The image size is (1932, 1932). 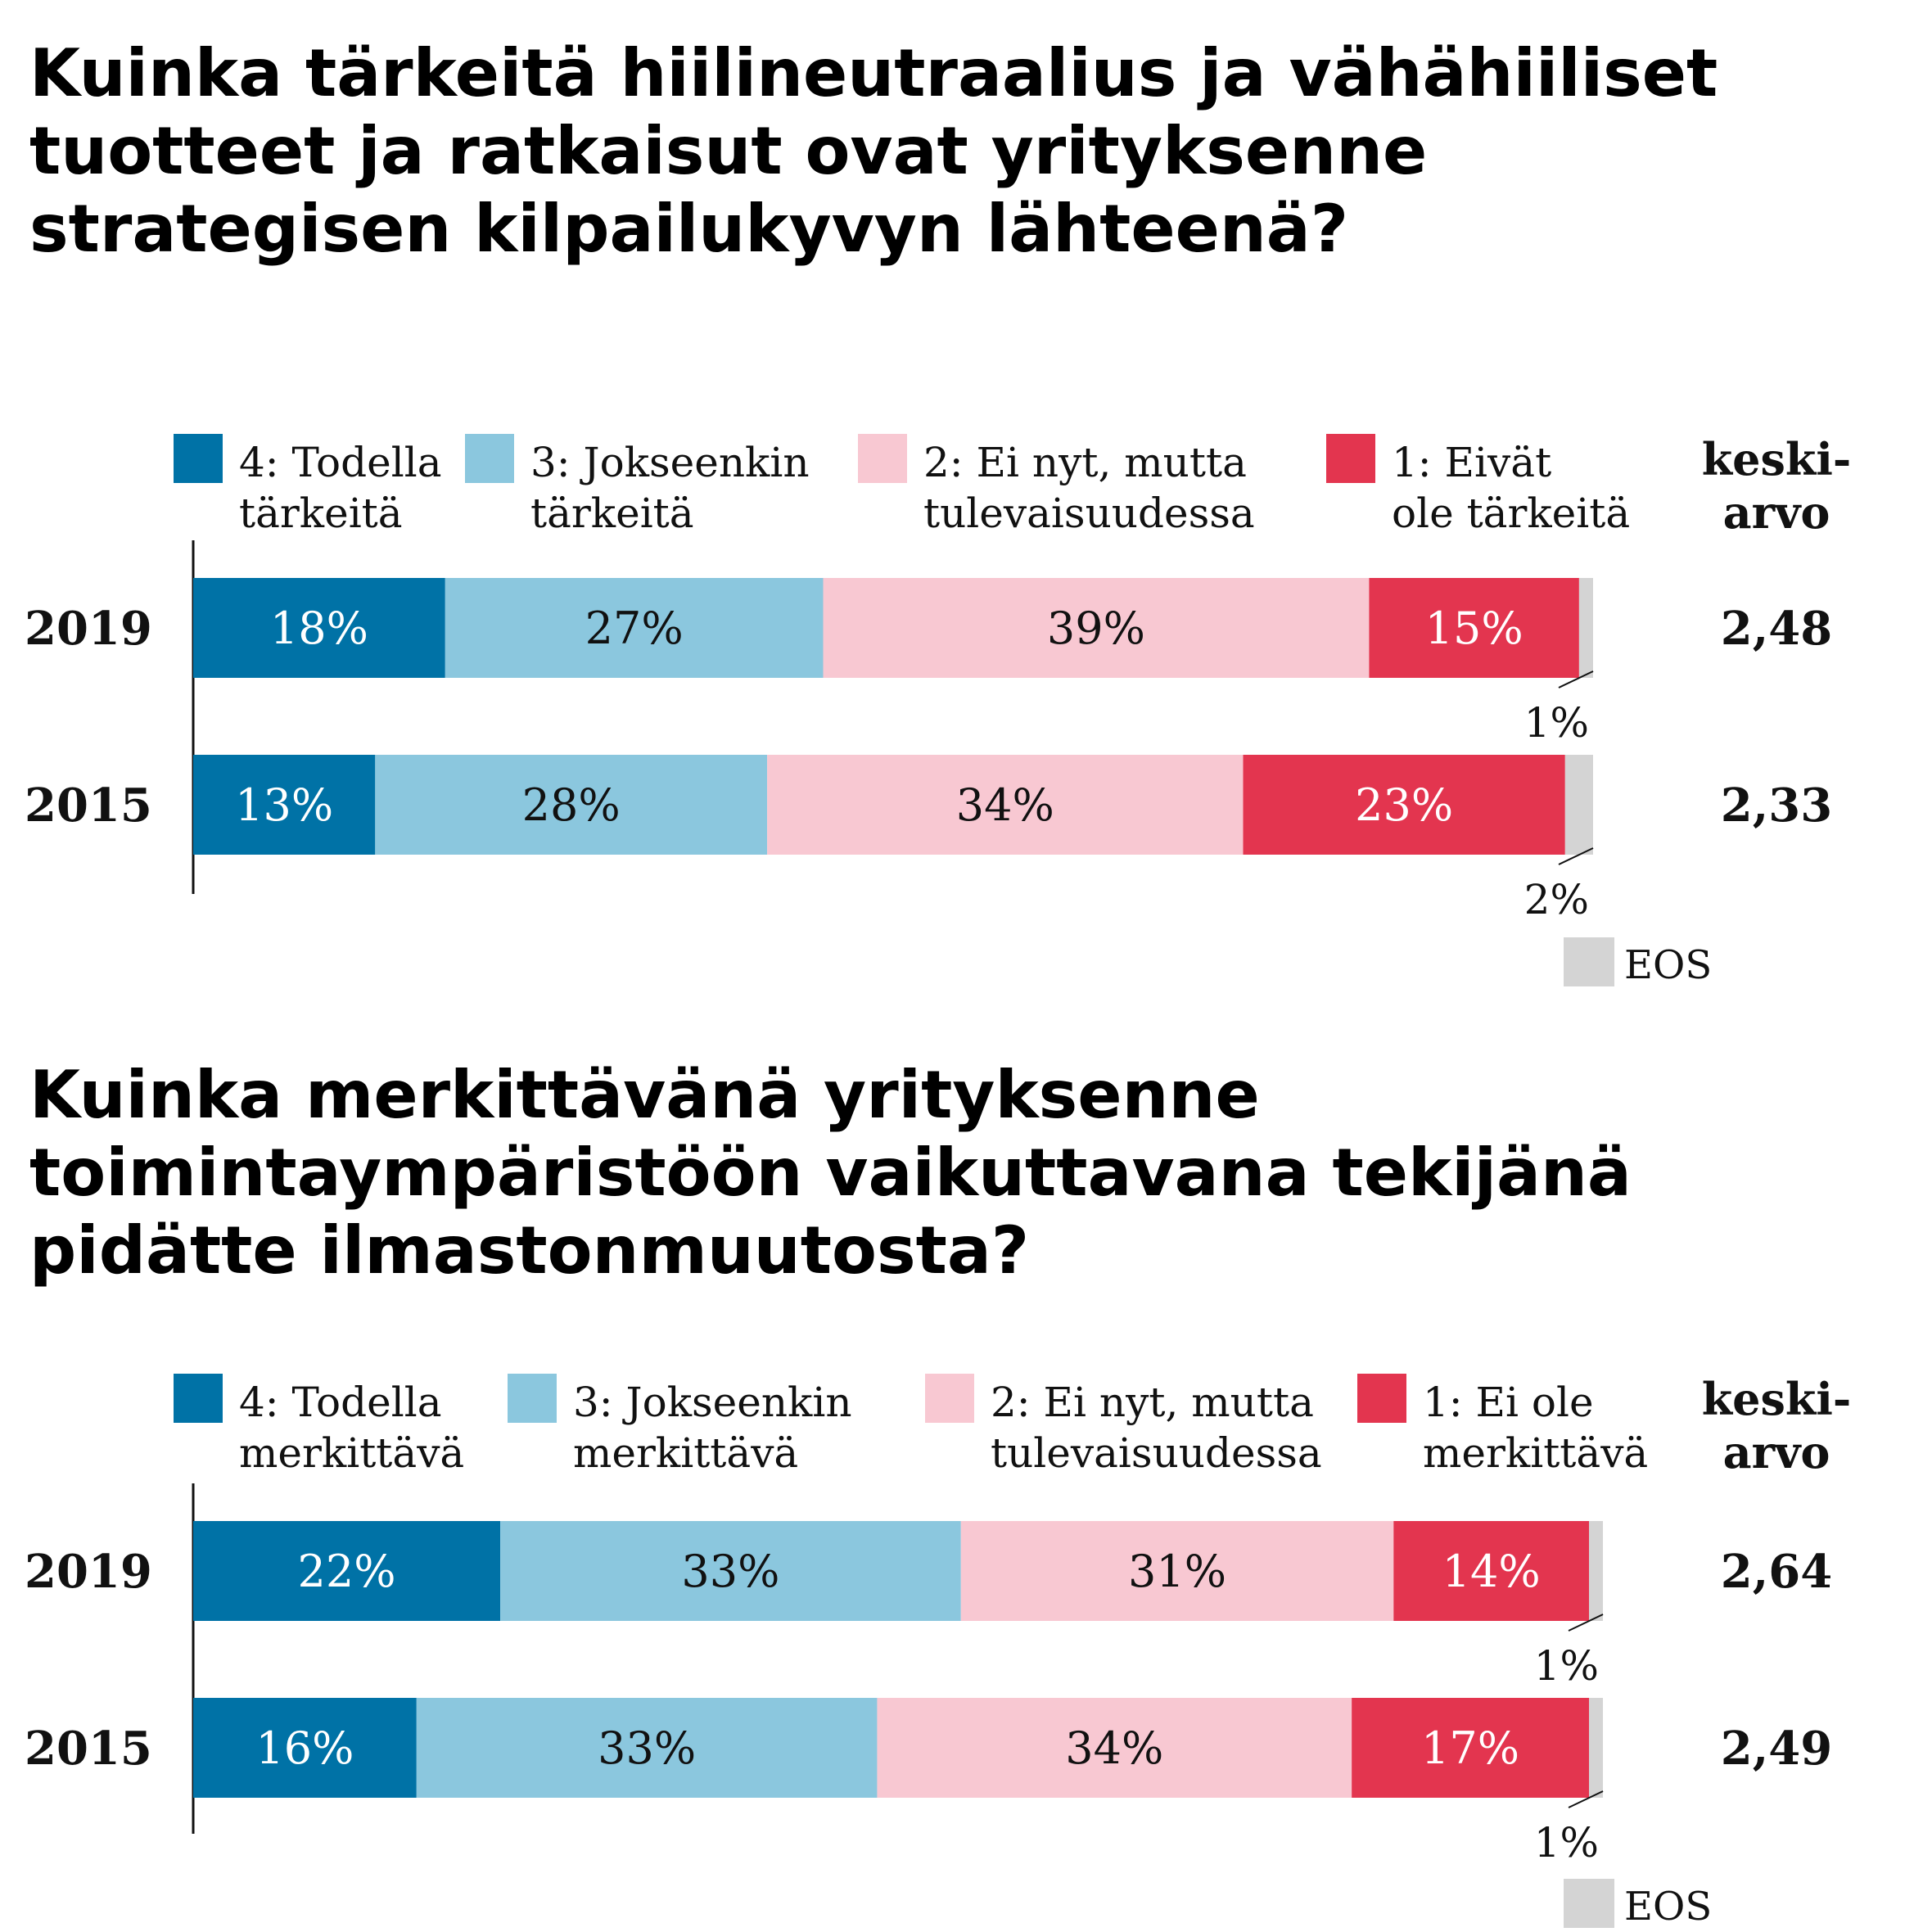 I want to click on chart-2-data-label-2019-series-4: 14%, so click(x=1491, y=1571).